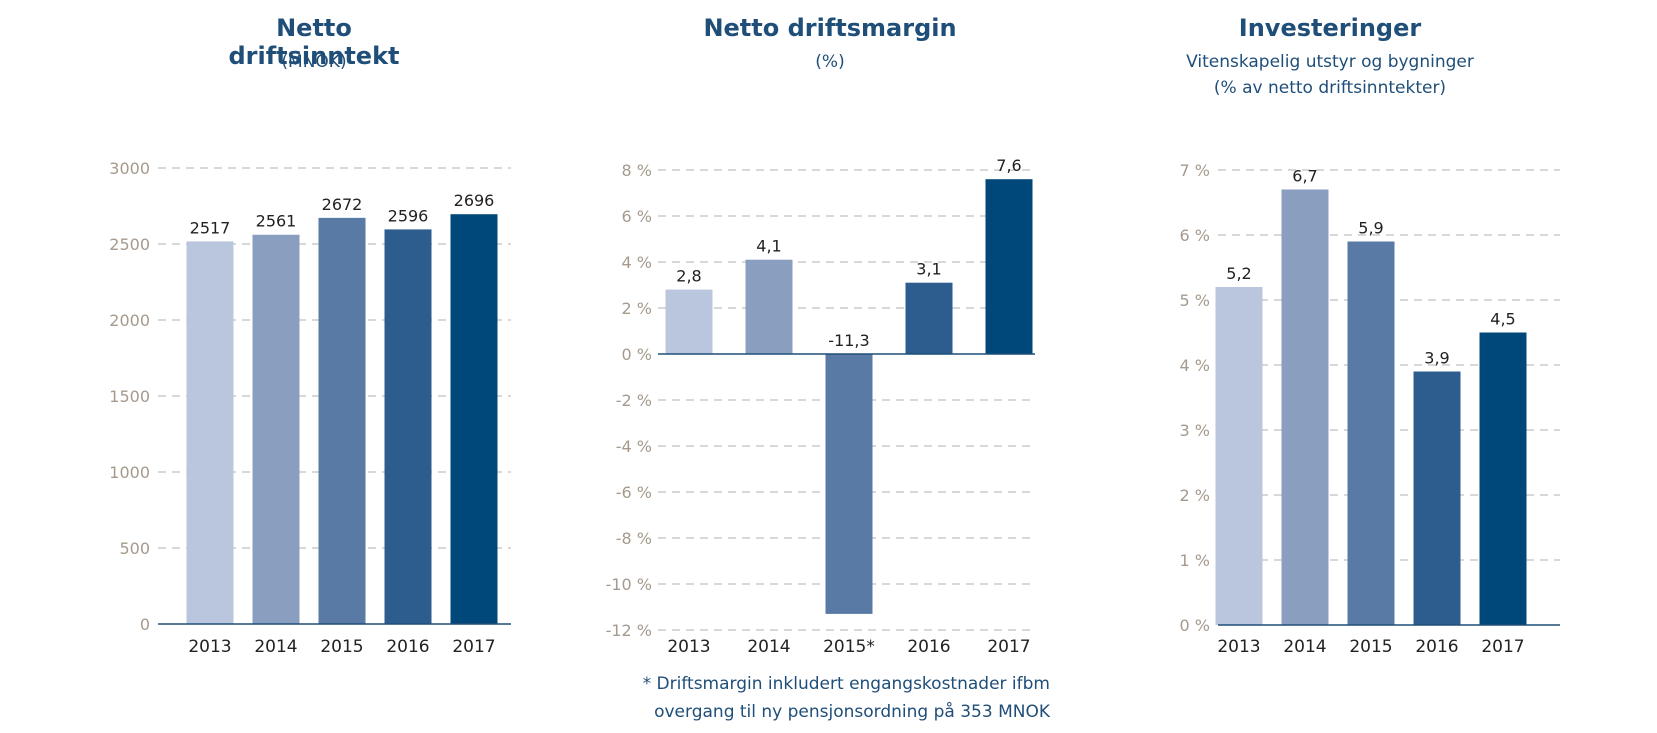 This screenshot has height=733, width=1657. I want to click on x-tick-label-chart3: 2013, so click(1238, 647).